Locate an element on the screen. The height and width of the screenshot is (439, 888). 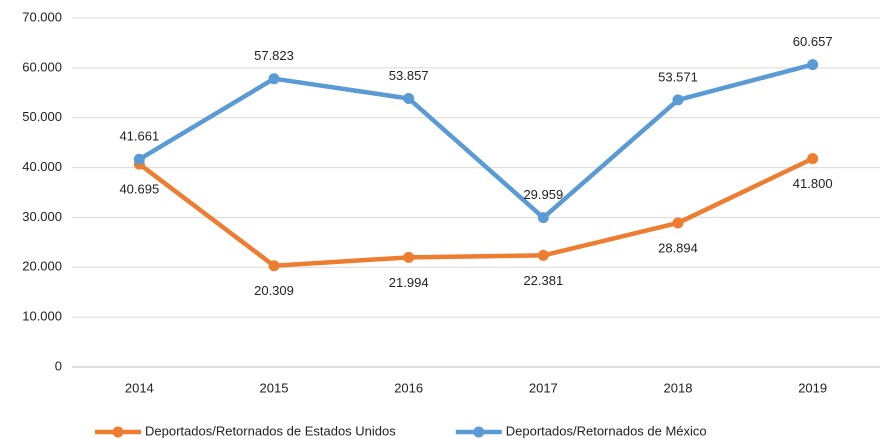
legend-label: Deportados/Retornados de Estados Unidos is located at coordinates (270, 430).